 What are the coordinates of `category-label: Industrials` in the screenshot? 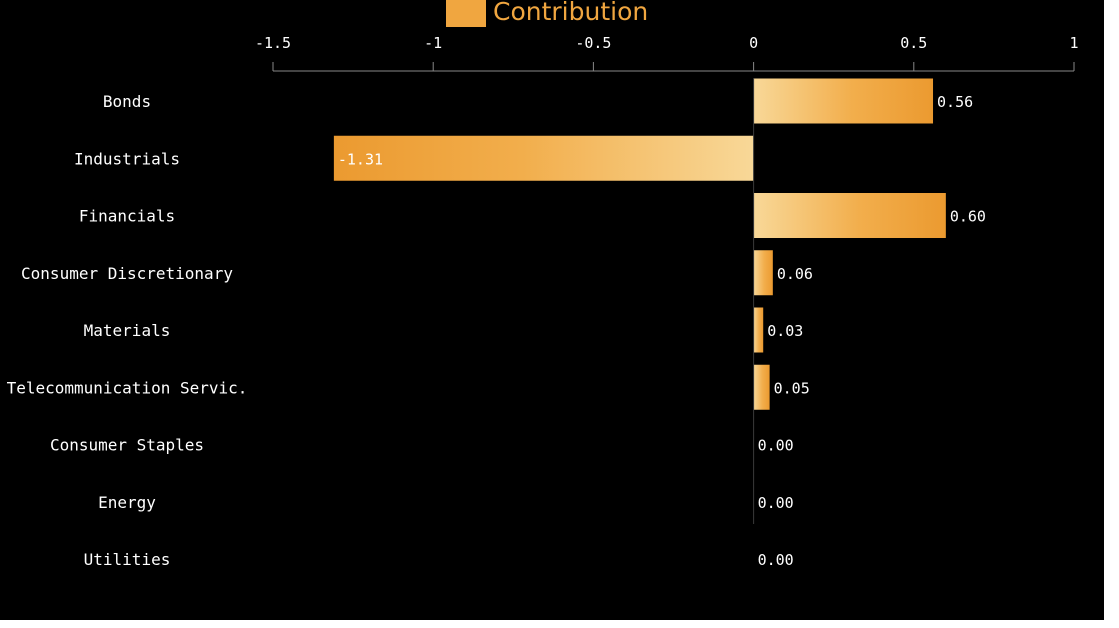 It's located at (127, 158).